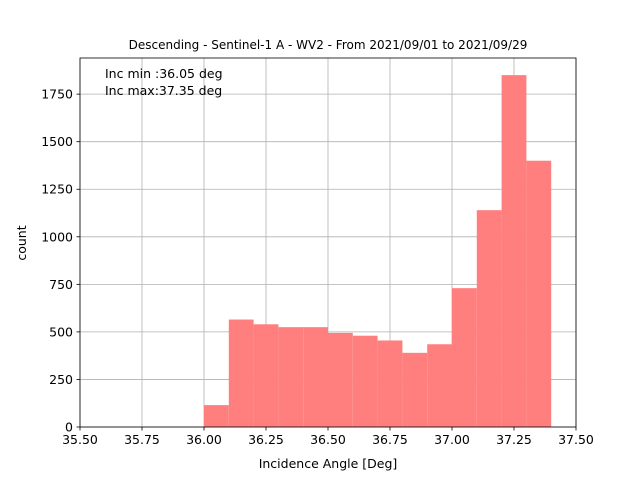 The width and height of the screenshot is (640, 480). I want to click on y-tick-label: 750, so click(61, 284).